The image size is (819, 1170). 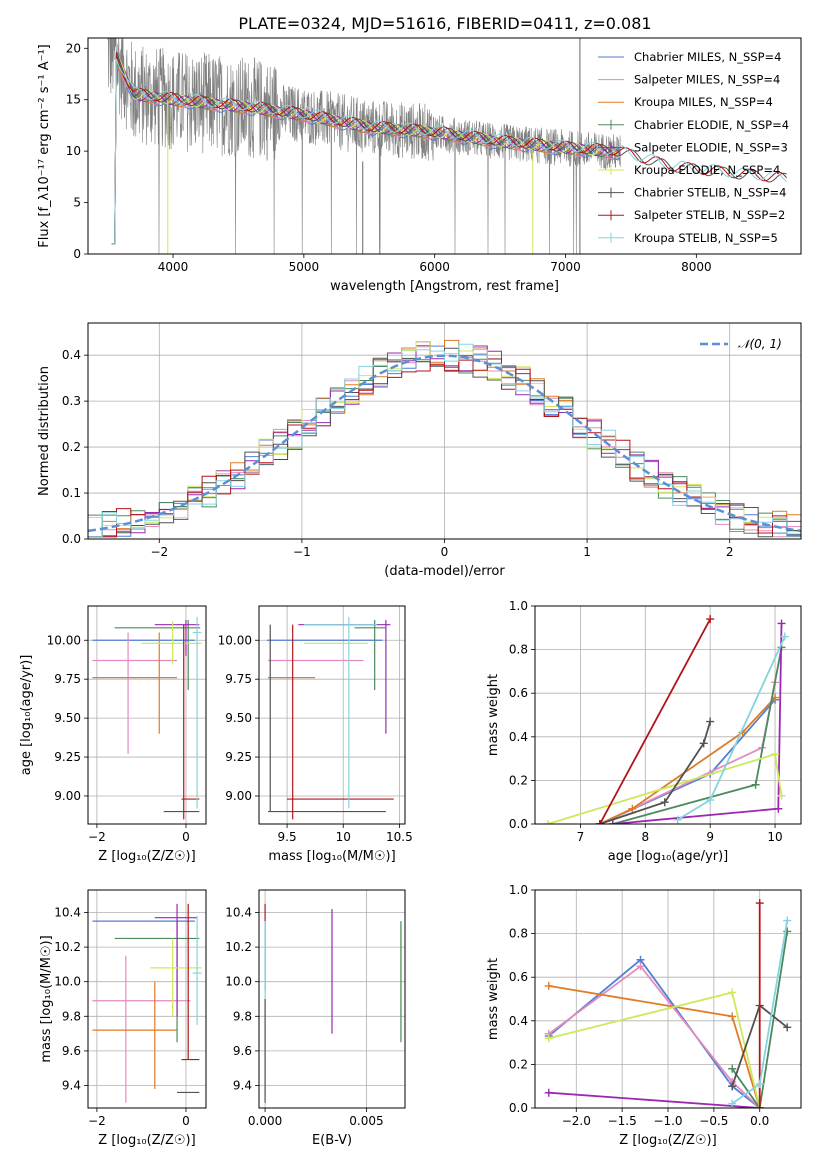 I want to click on y-tick-label: 0.1, so click(x=71, y=493).